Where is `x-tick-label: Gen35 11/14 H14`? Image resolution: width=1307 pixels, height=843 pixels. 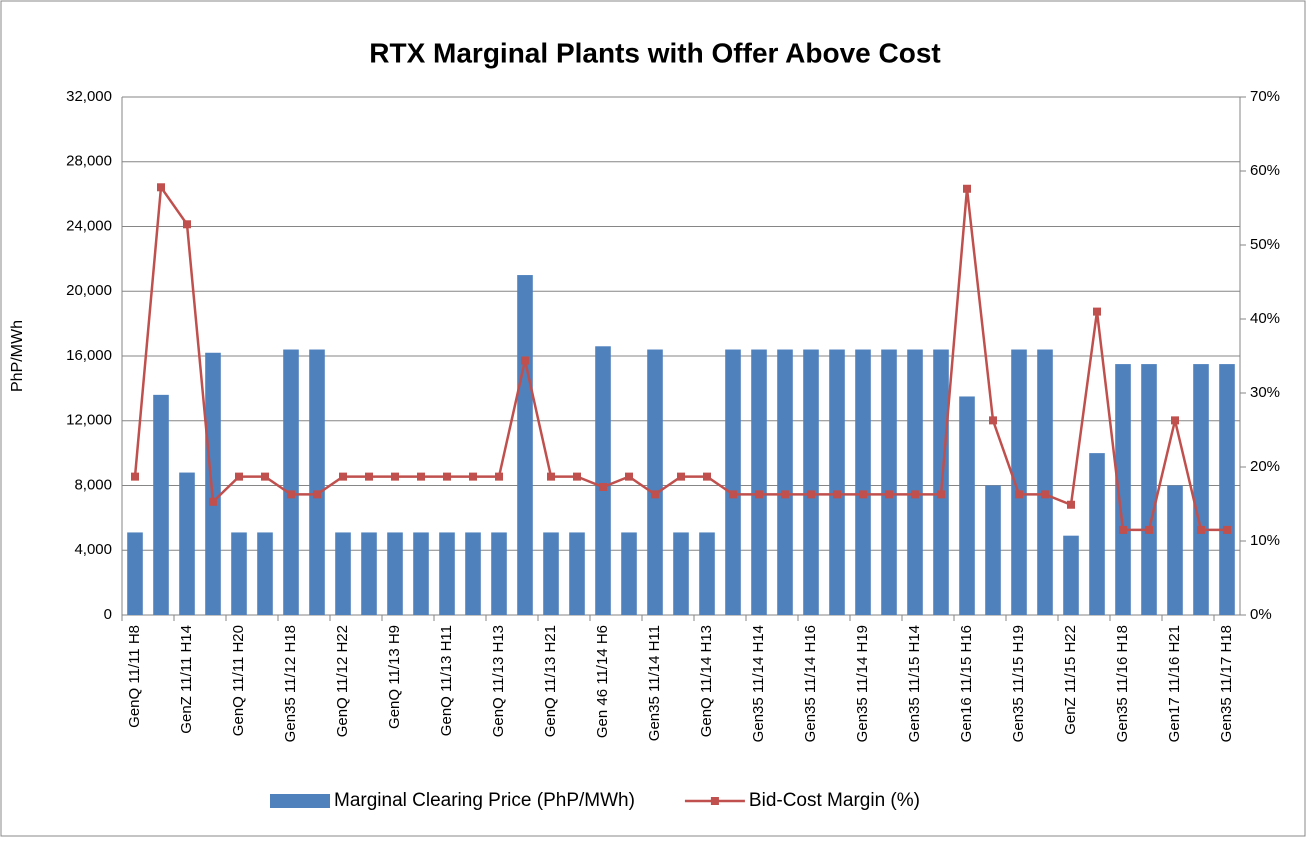 x-tick-label: Gen35 11/14 H14 is located at coordinates (758, 683).